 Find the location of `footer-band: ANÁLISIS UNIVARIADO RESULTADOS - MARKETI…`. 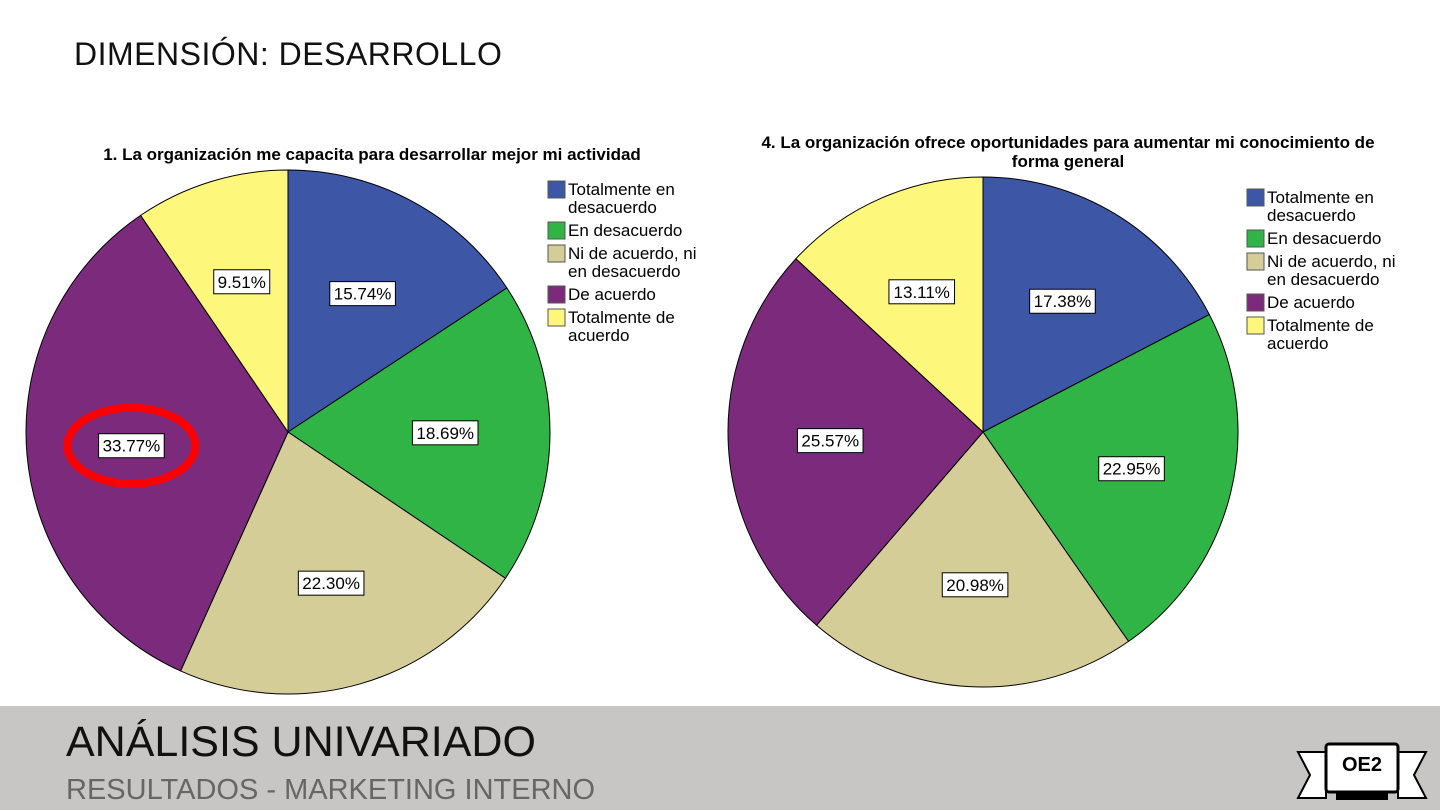

footer-band: ANÁLISIS UNIVARIADO RESULTADOS - MARKETI… is located at coordinates (720, 758).